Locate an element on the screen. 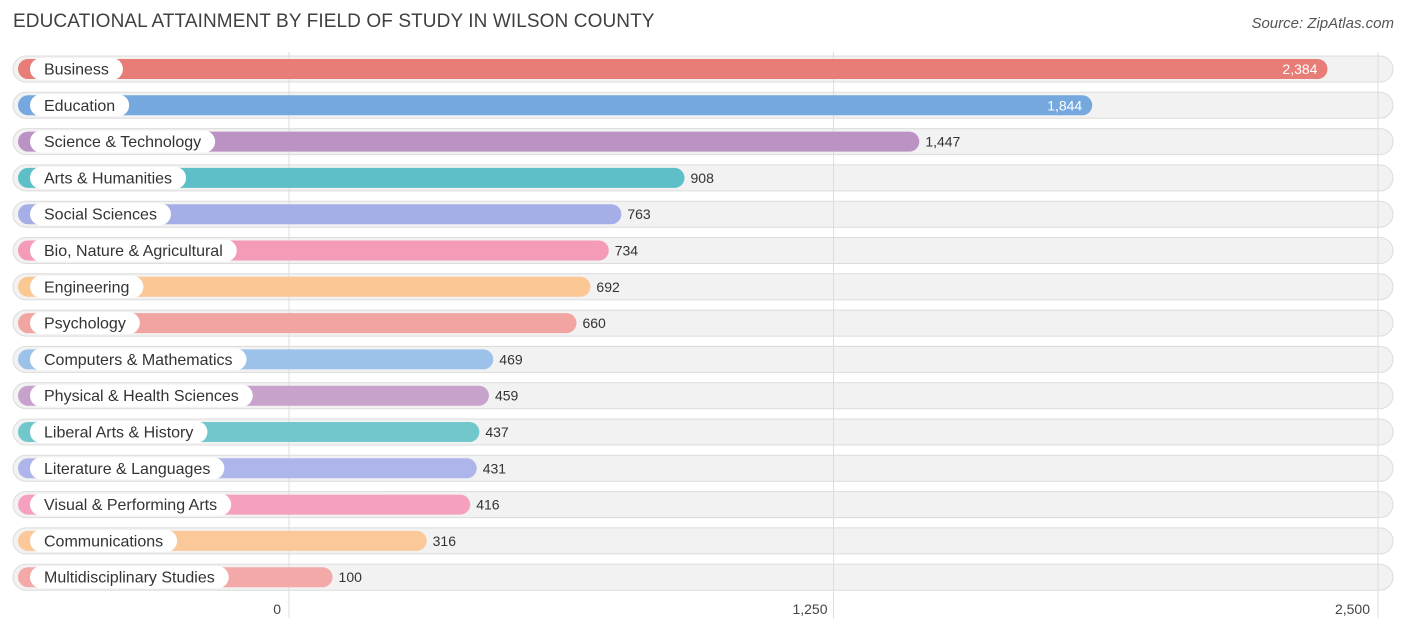  x-tick-label: 1,250 is located at coordinates (809, 609).